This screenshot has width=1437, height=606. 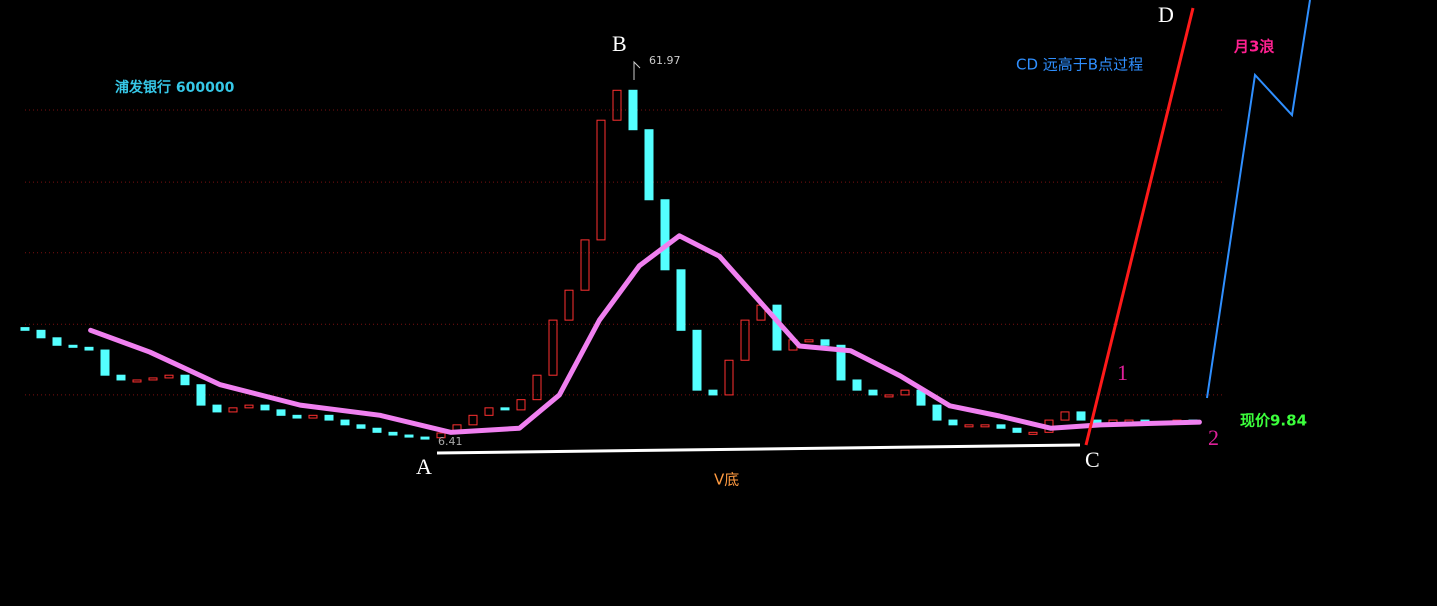 I want to click on wave-line, so click(x=1258, y=199).